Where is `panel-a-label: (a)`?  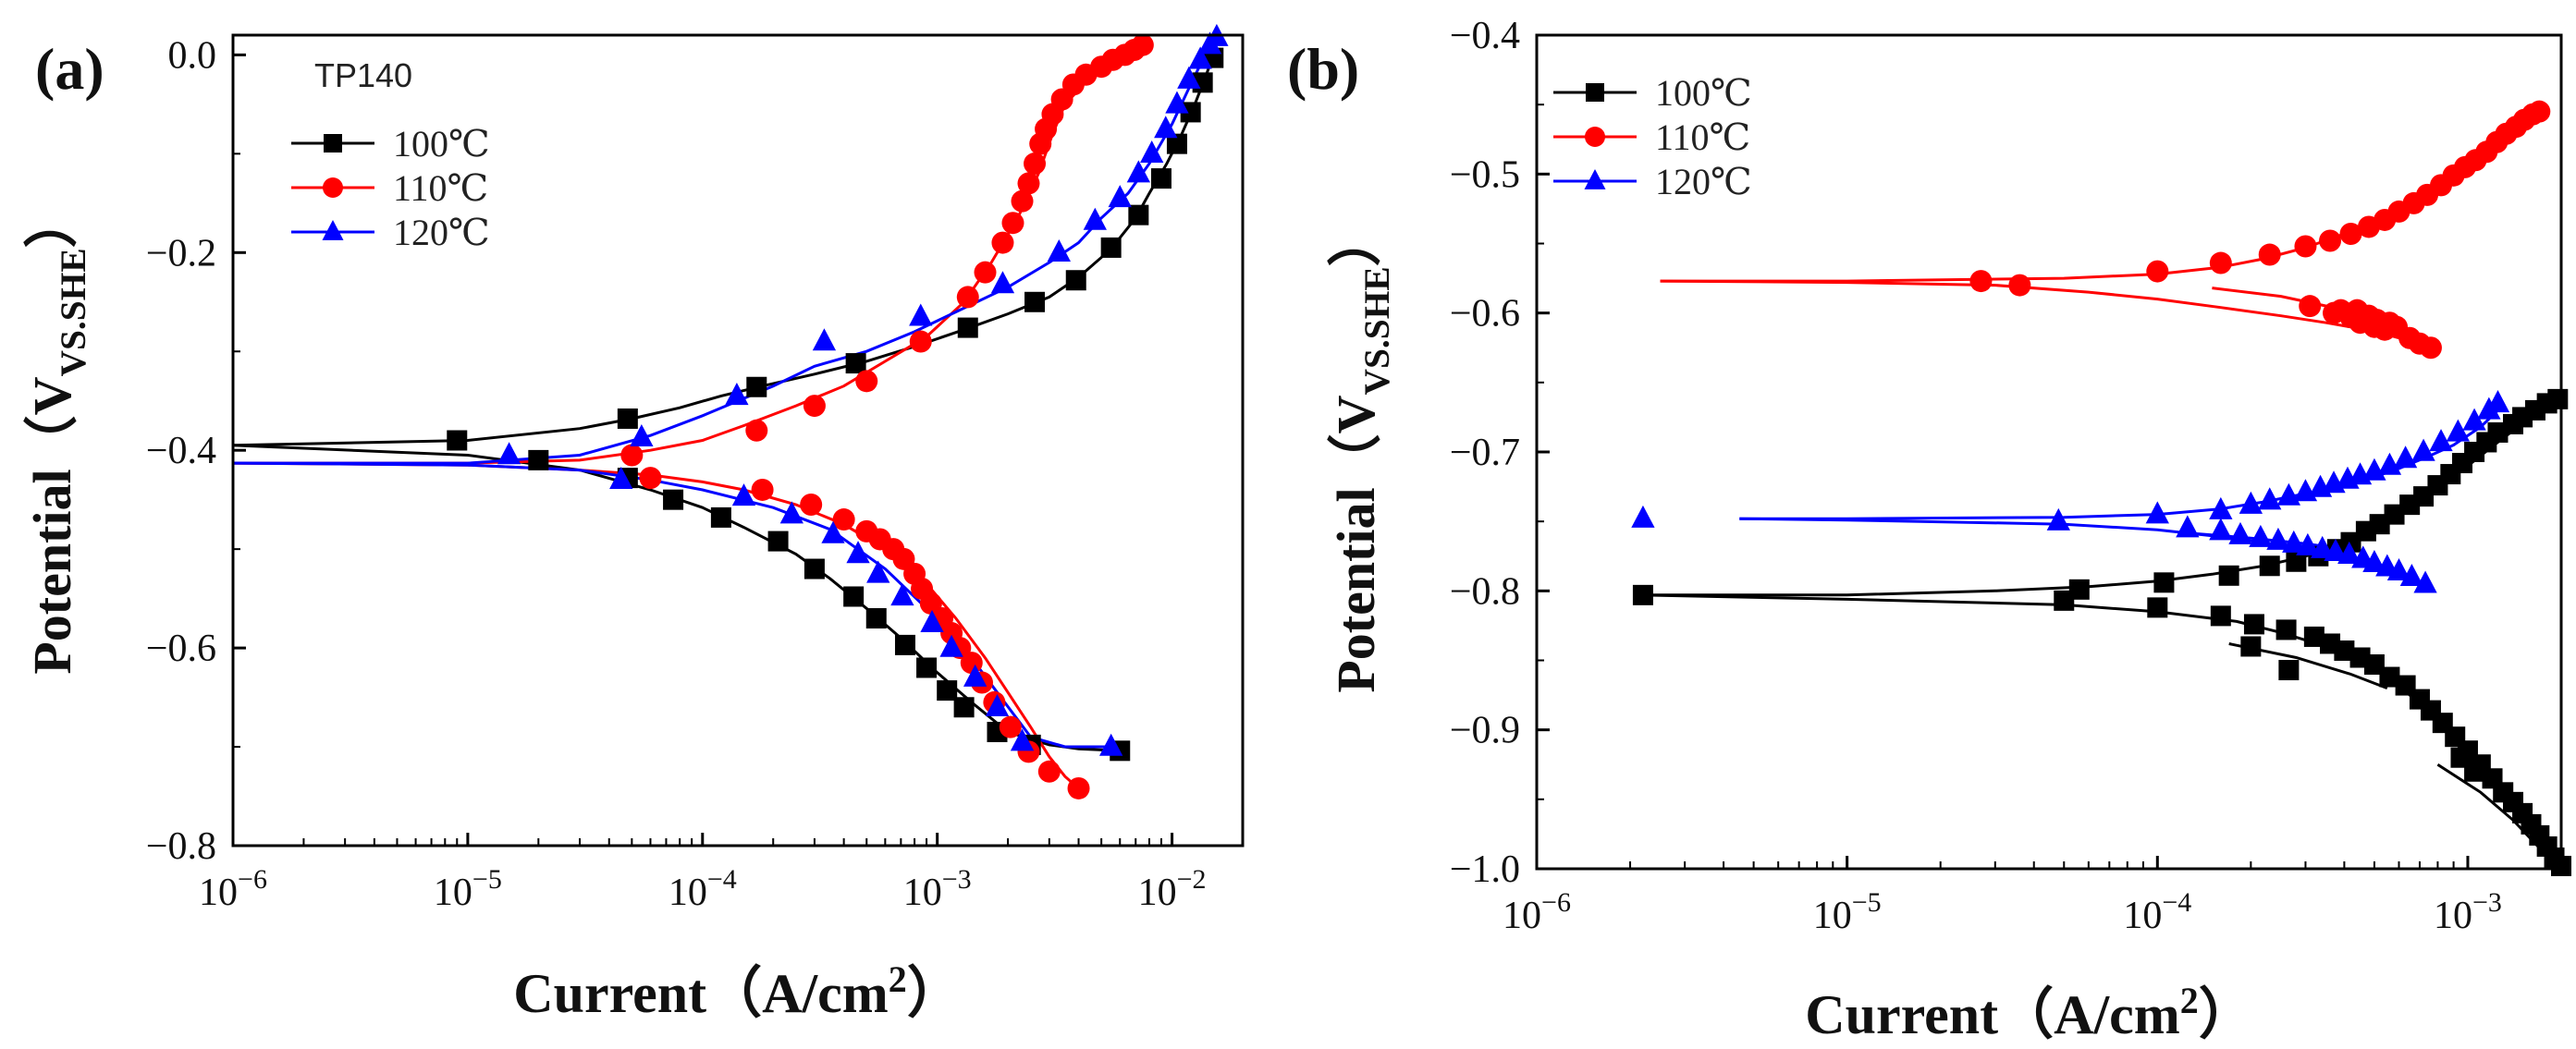 panel-a-label: (a) is located at coordinates (69, 69).